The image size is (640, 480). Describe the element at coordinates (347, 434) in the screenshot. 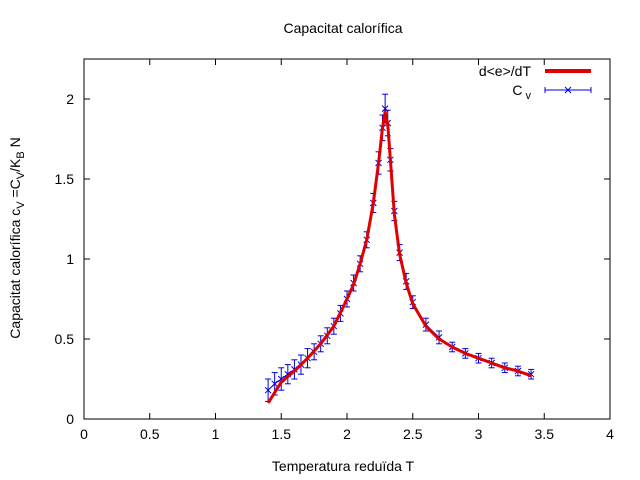

I see `x-tick-label: 2` at that location.